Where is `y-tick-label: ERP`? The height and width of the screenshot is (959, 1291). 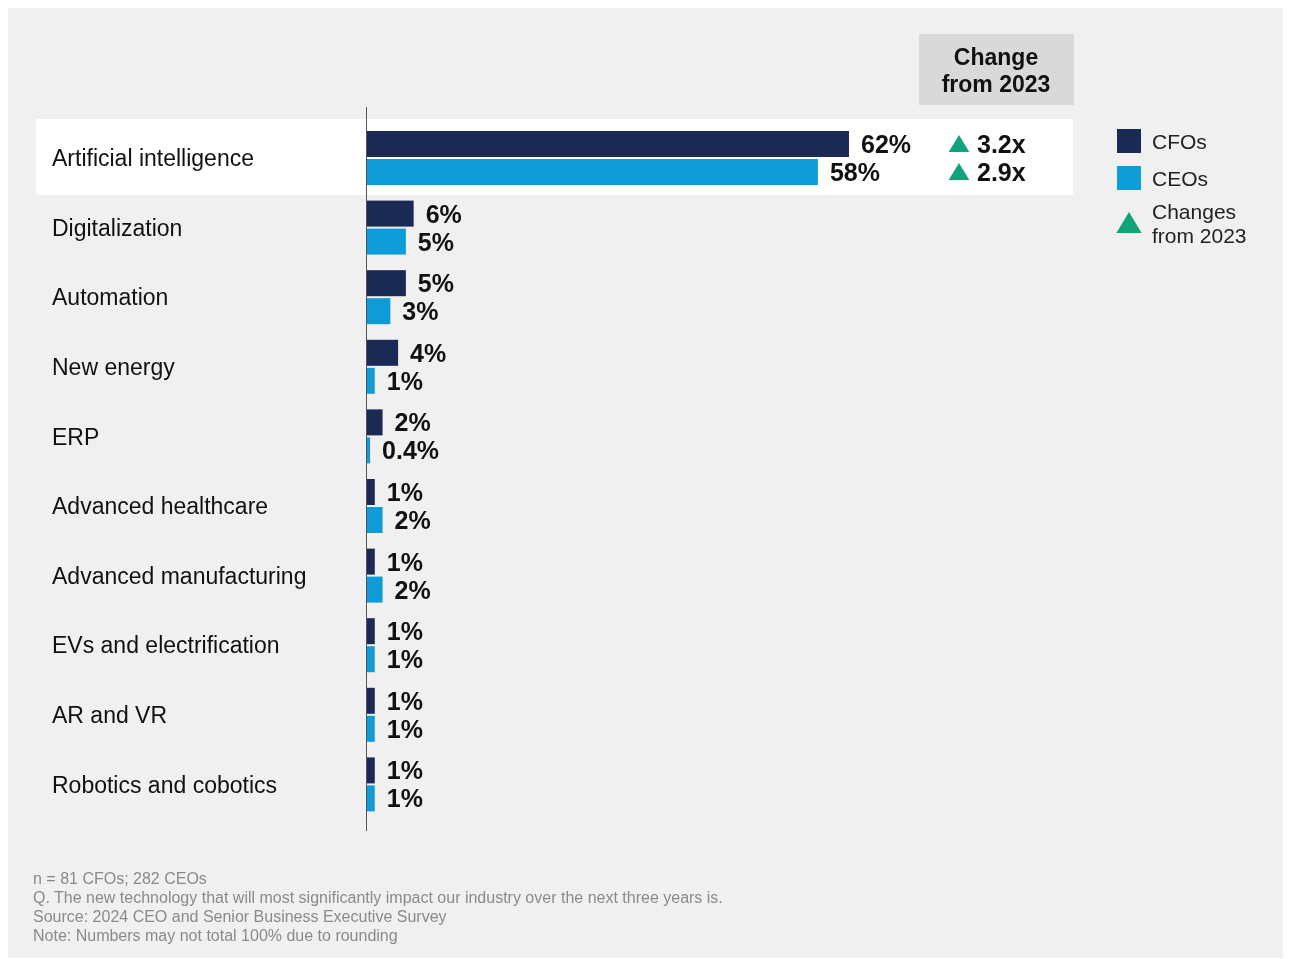
y-tick-label: ERP is located at coordinates (76, 436).